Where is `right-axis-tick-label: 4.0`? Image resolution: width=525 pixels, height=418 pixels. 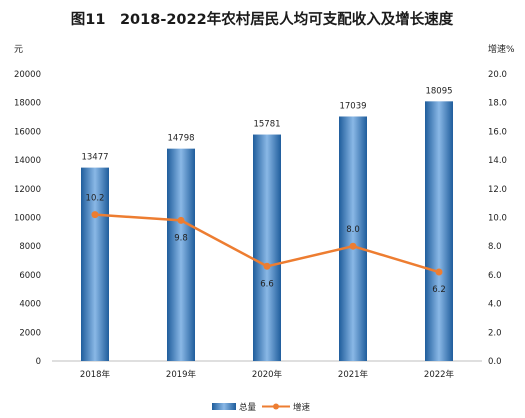
right-axis-tick-label: 4.0 is located at coordinates (495, 305).